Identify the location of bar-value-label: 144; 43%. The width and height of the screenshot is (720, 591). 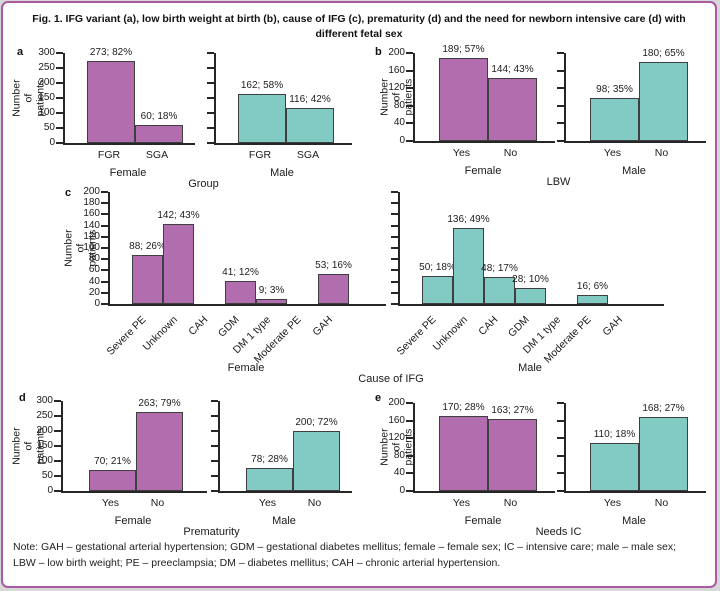
(512, 69).